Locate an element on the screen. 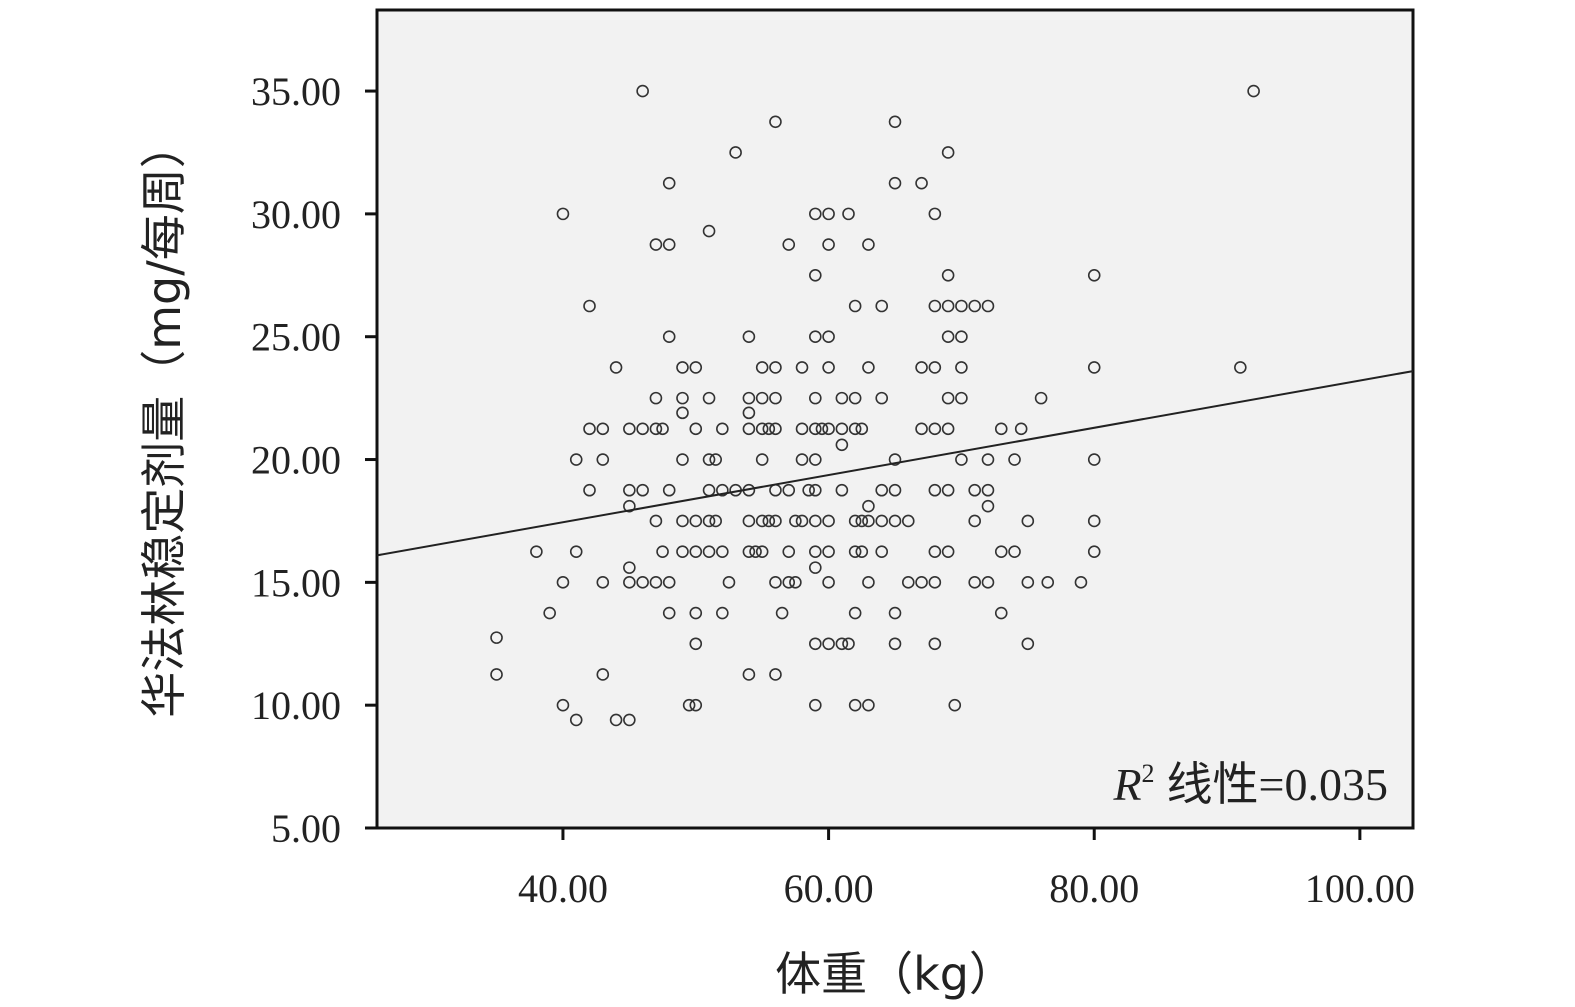 Image resolution: width=1575 pixels, height=1007 pixels. r-squared-annotation: R2 线性=0.035 is located at coordinates (1250, 784).